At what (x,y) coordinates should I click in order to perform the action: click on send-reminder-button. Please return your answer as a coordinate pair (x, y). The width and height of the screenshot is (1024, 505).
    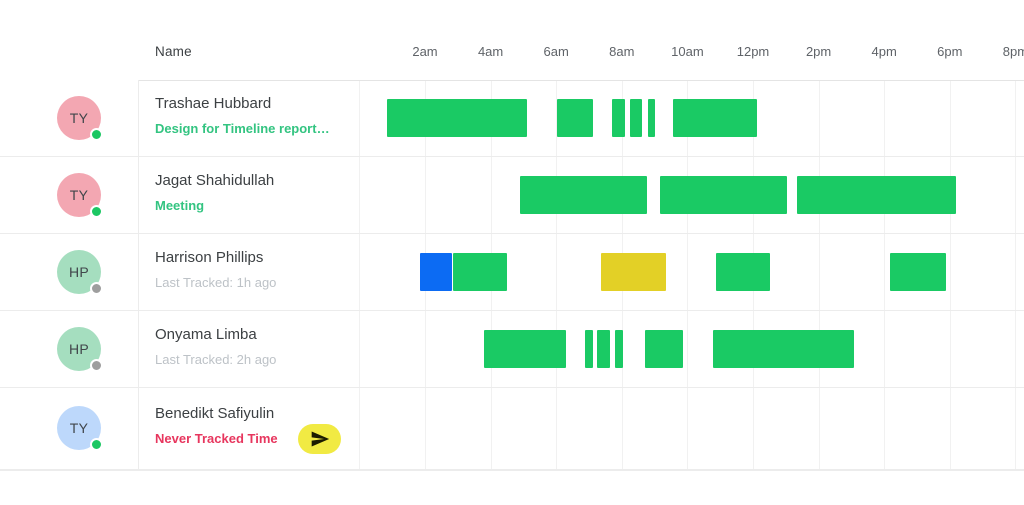
    Looking at the image, I should click on (319, 439).